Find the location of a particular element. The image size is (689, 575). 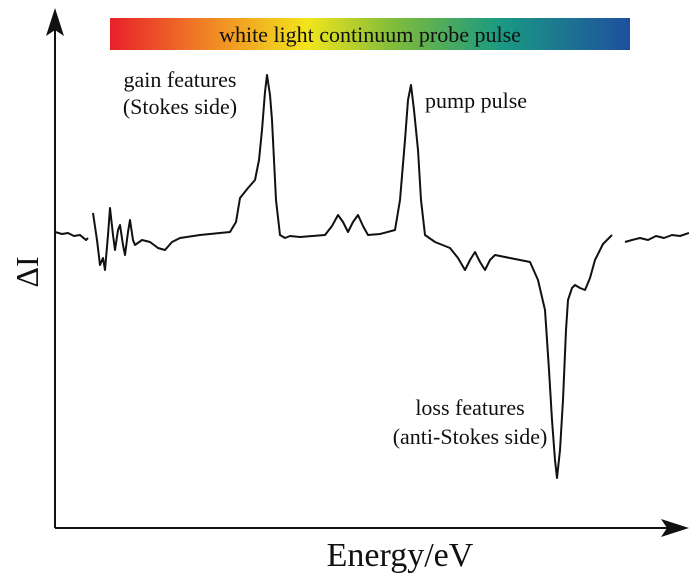

probe-spectrum-bar is located at coordinates (370, 34).